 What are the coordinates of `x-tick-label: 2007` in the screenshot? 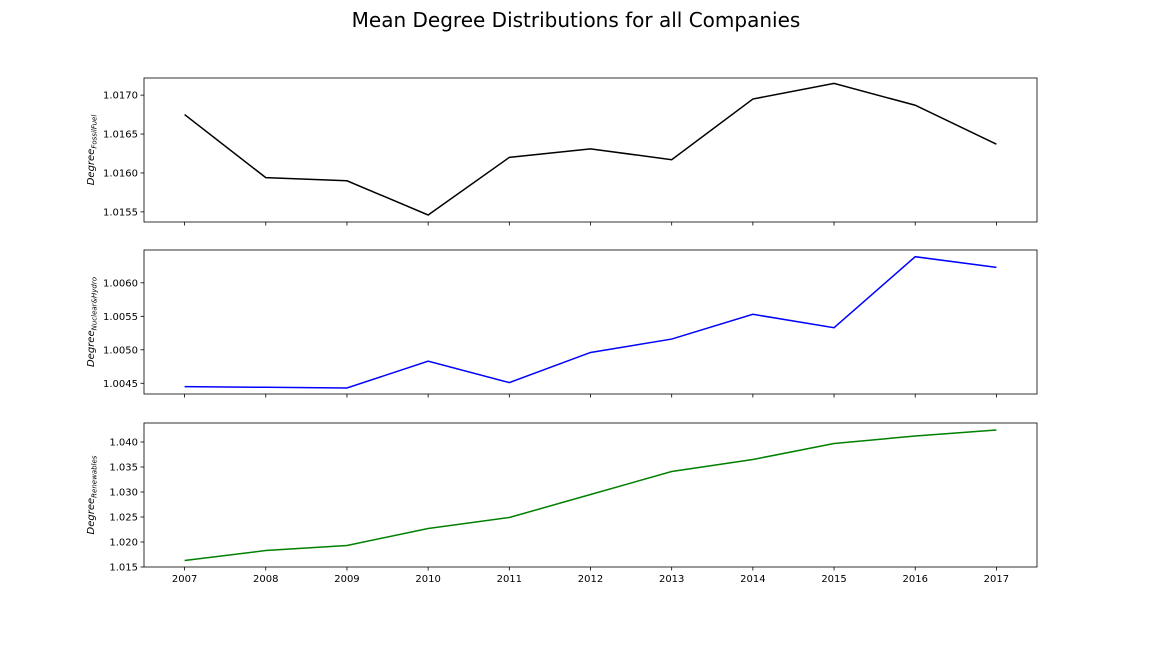 It's located at (184, 579).